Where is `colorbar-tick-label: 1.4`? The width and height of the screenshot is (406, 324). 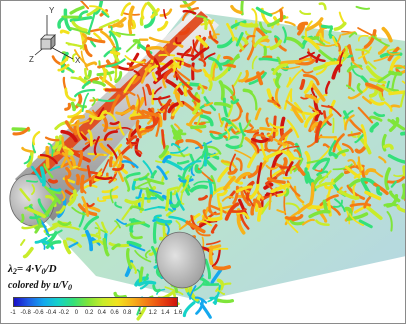
colorbar-tick-label: 1.4 is located at coordinates (165, 313).